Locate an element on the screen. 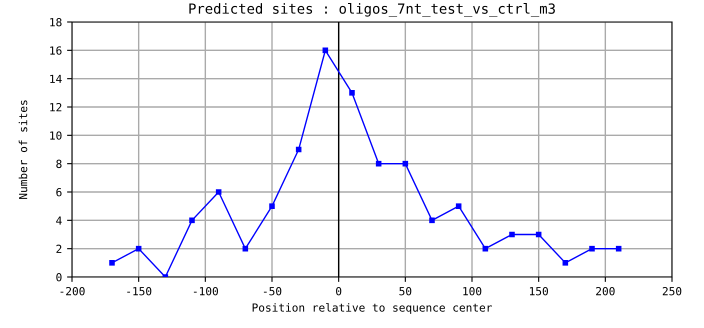 The height and width of the screenshot is (328, 704). x-tick-label: 50 is located at coordinates (405, 291).